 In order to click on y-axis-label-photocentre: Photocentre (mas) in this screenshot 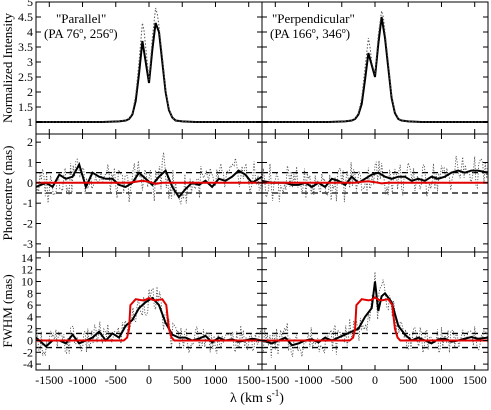, I will do `click(7, 193)`.